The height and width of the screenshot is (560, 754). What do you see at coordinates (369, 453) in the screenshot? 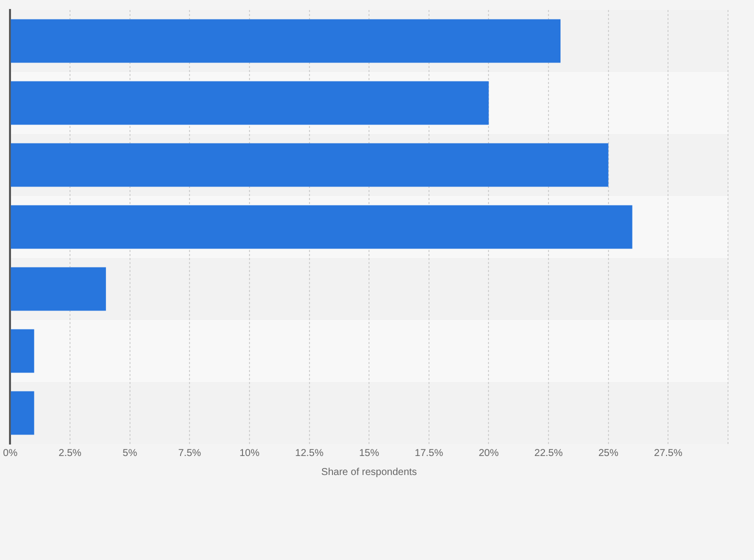
I see `x-tick-label: 15%` at bounding box center [369, 453].